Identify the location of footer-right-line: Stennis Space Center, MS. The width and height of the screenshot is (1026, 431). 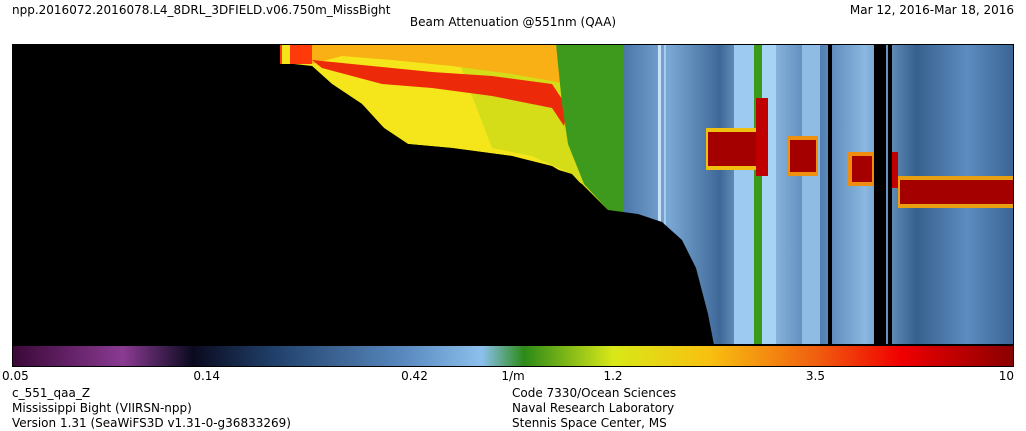
(589, 423).